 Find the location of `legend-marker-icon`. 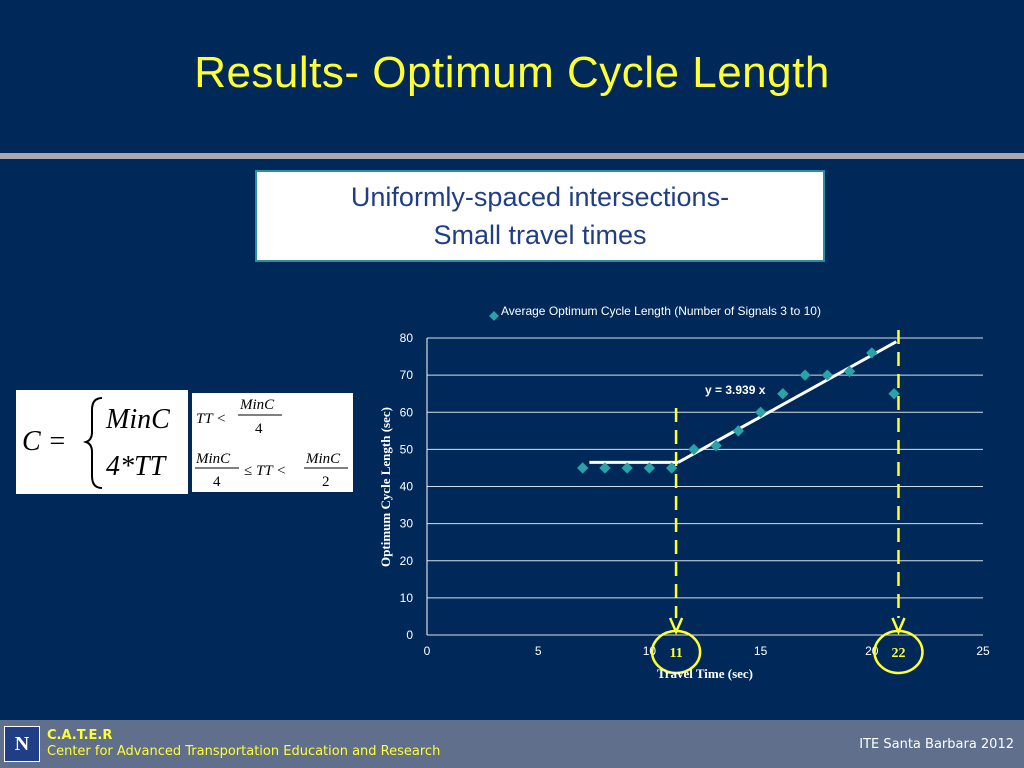

legend-marker-icon is located at coordinates (494, 316).